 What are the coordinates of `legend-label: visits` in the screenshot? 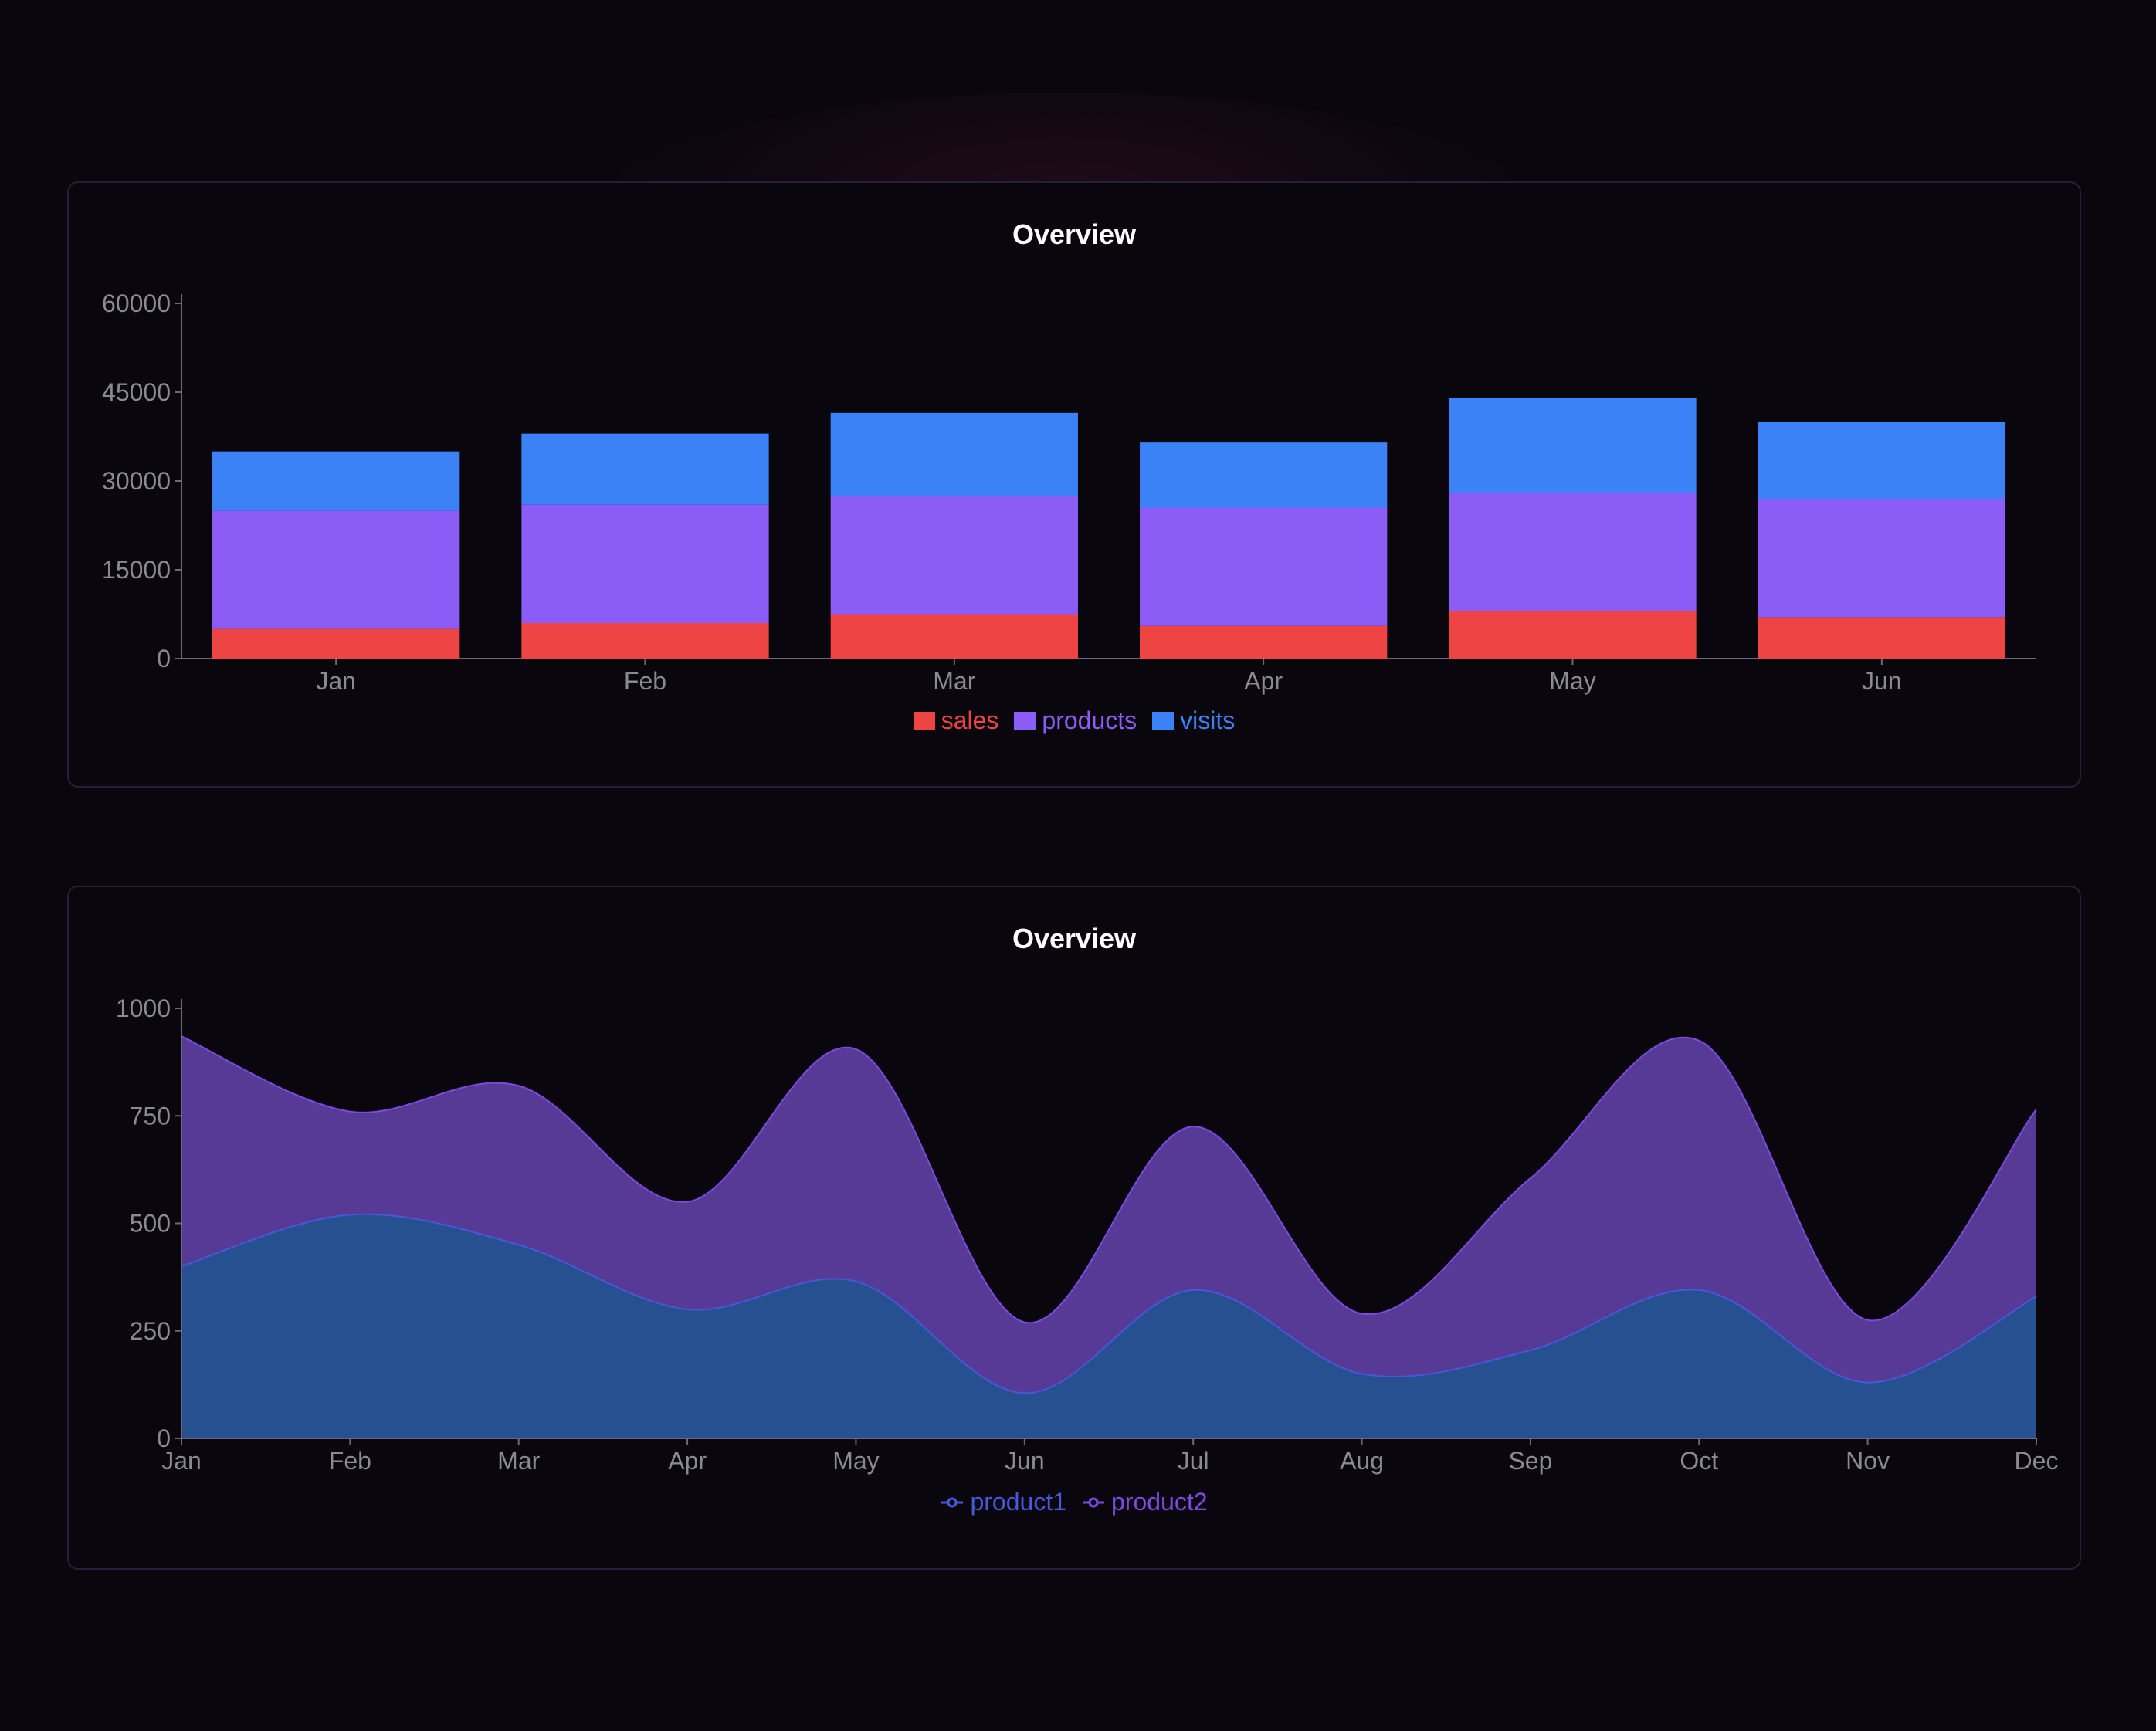 It's located at (1208, 720).